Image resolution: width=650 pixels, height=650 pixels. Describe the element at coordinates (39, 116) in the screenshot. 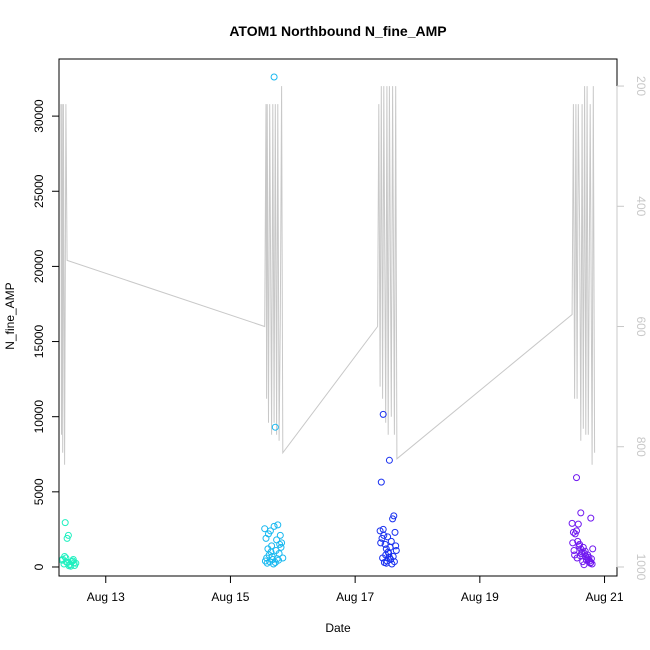

I see `y-tick-label: 30000` at that location.